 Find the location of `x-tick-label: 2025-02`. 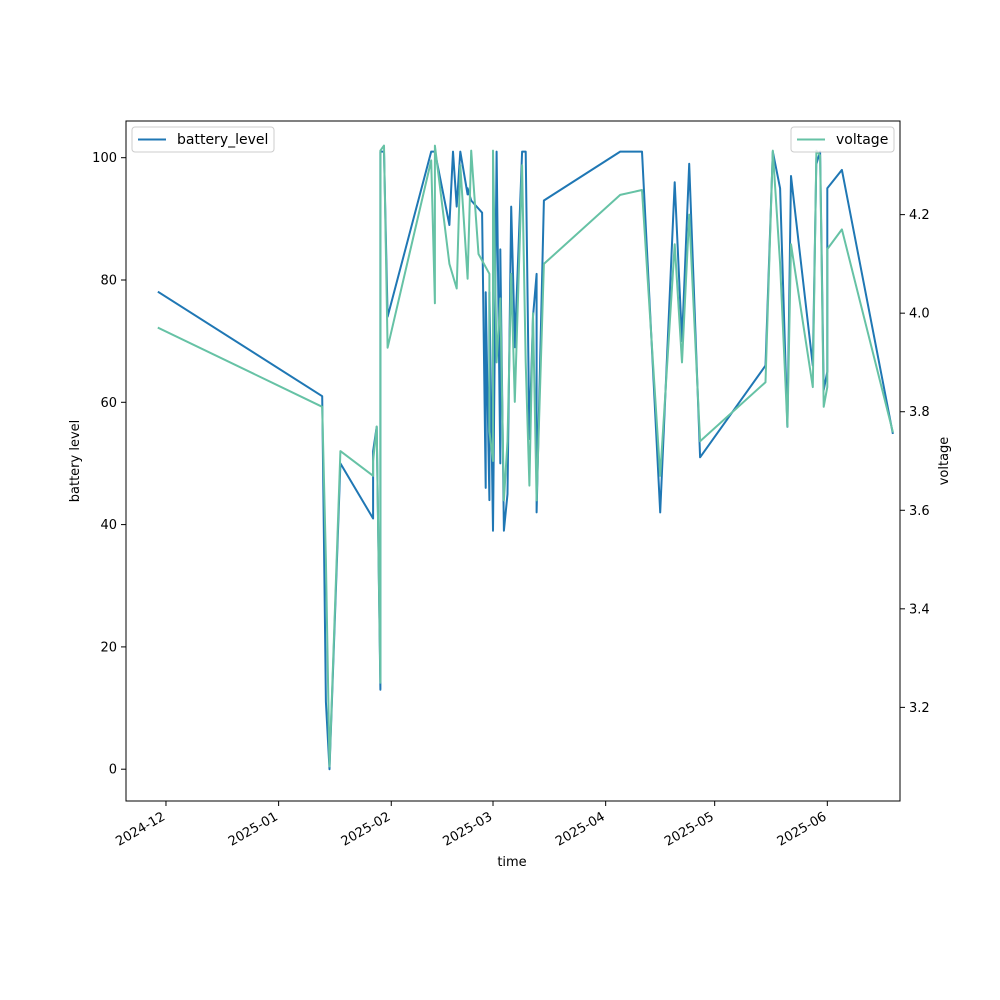

x-tick-label: 2025-02 is located at coordinates (366, 829).